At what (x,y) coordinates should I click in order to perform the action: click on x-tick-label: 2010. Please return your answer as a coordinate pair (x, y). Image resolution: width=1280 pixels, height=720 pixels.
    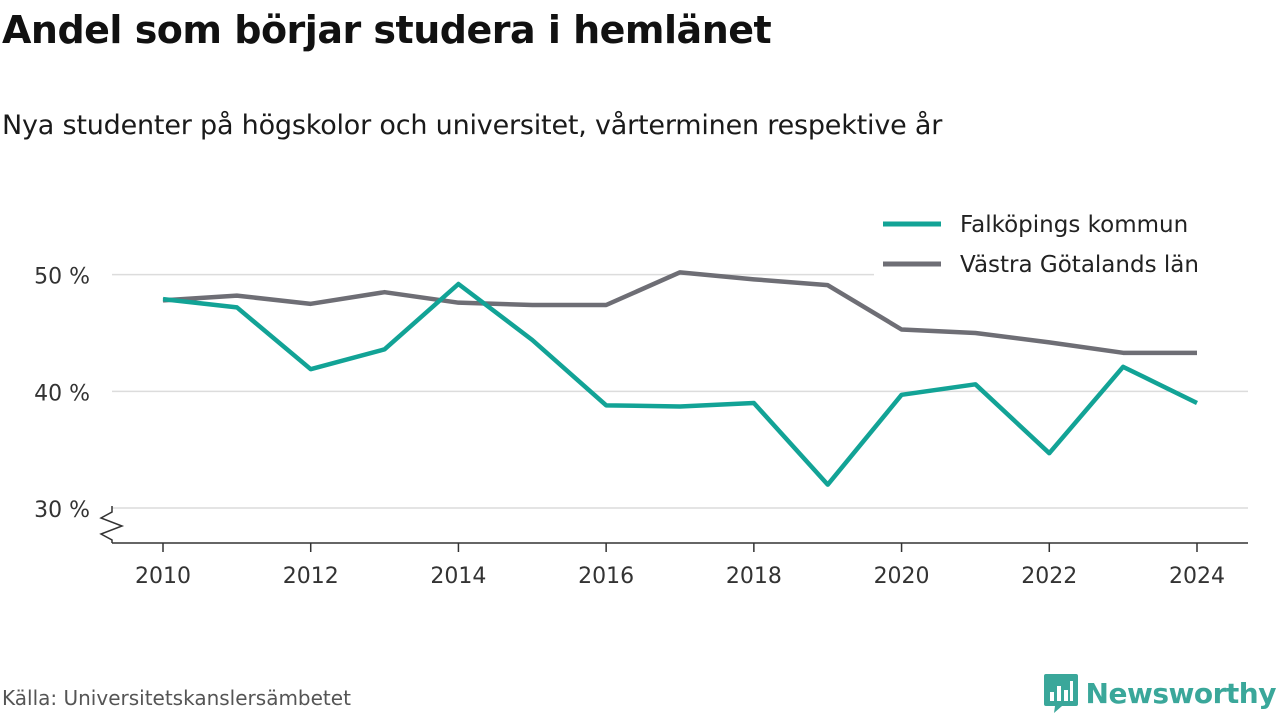
    Looking at the image, I should click on (163, 576).